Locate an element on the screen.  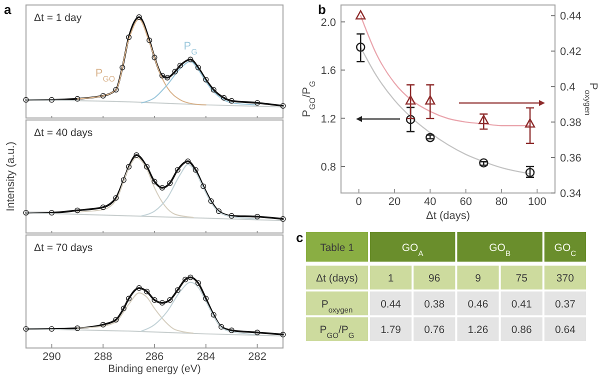
text: 1 is located at coordinates (391, 278).